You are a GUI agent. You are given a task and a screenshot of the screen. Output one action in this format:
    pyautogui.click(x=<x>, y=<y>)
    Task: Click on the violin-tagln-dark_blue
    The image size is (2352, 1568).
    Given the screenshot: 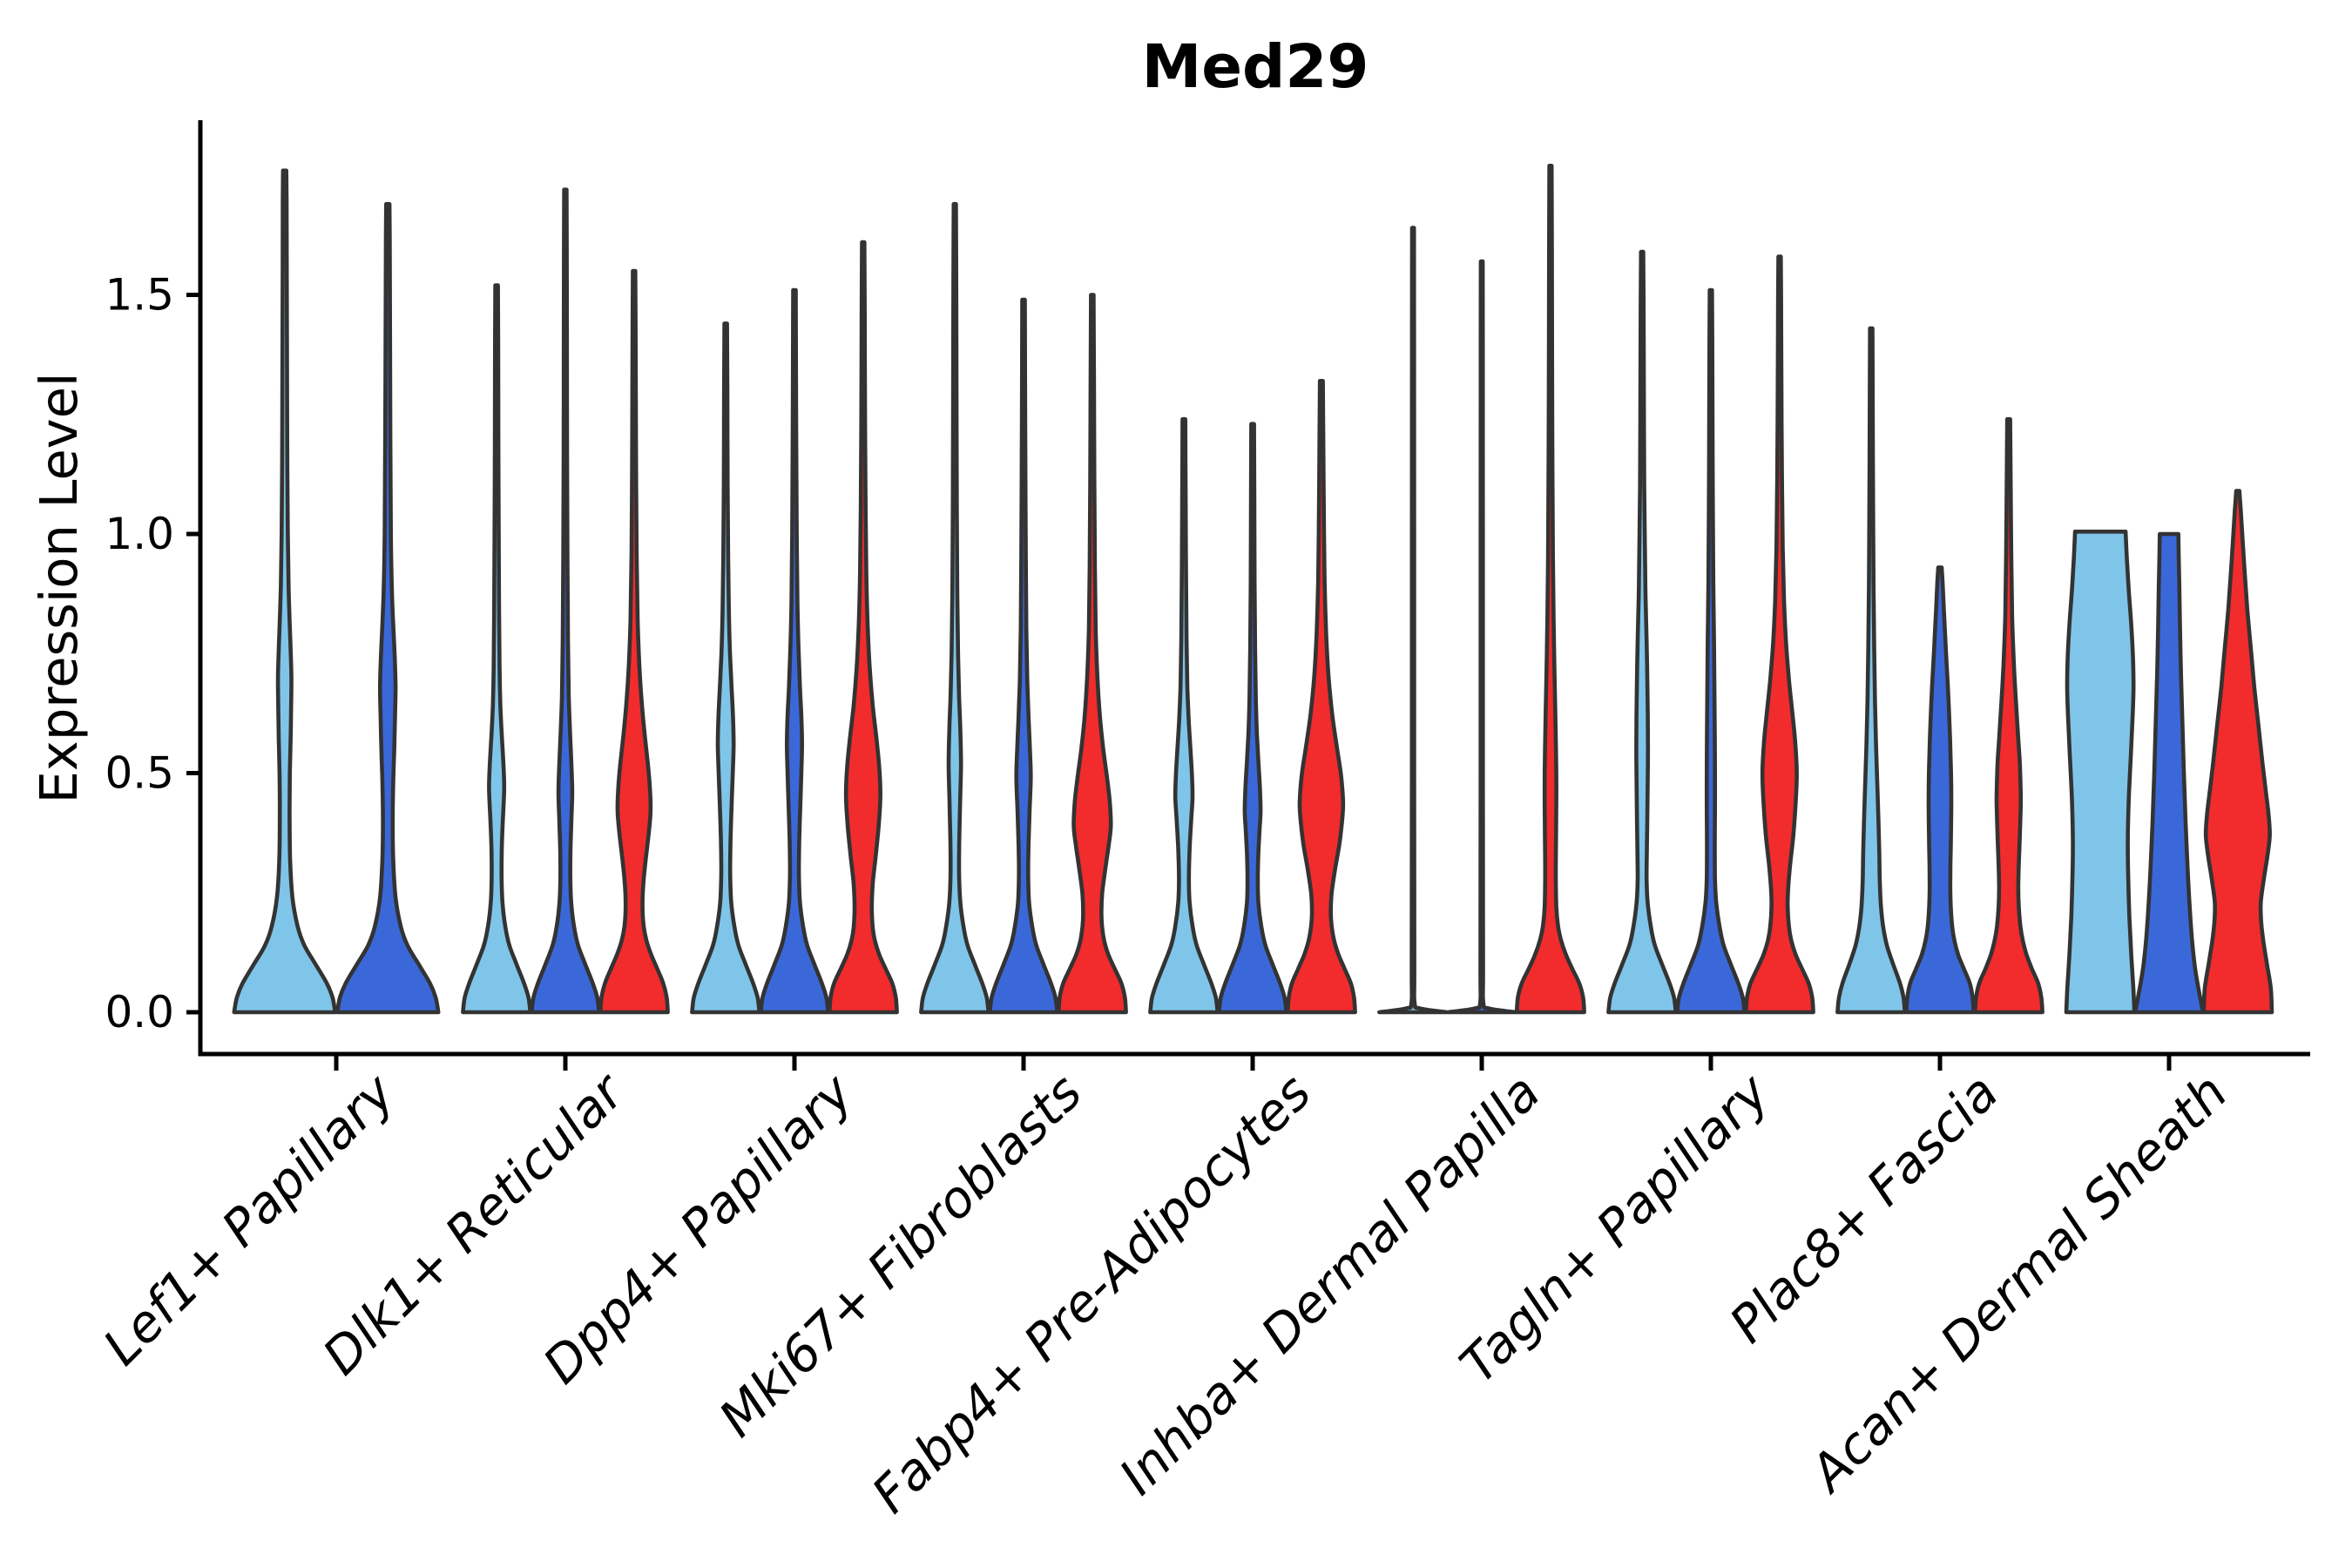 What is the action you would take?
    pyautogui.click(x=1711, y=651)
    